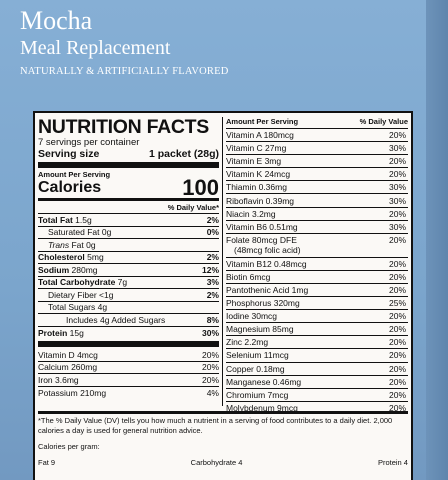 This screenshot has width=448, height=480. Describe the element at coordinates (69, 446) in the screenshot. I see `calories-per-gram-label: Calories per gram:` at that location.